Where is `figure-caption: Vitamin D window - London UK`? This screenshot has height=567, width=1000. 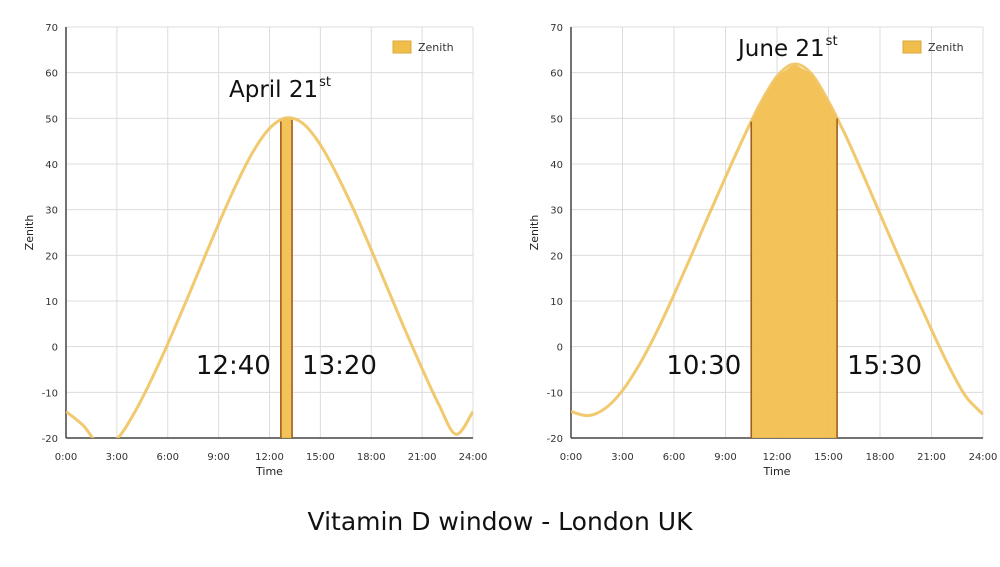
figure-caption: Vitamin D window - London UK is located at coordinates (500, 521).